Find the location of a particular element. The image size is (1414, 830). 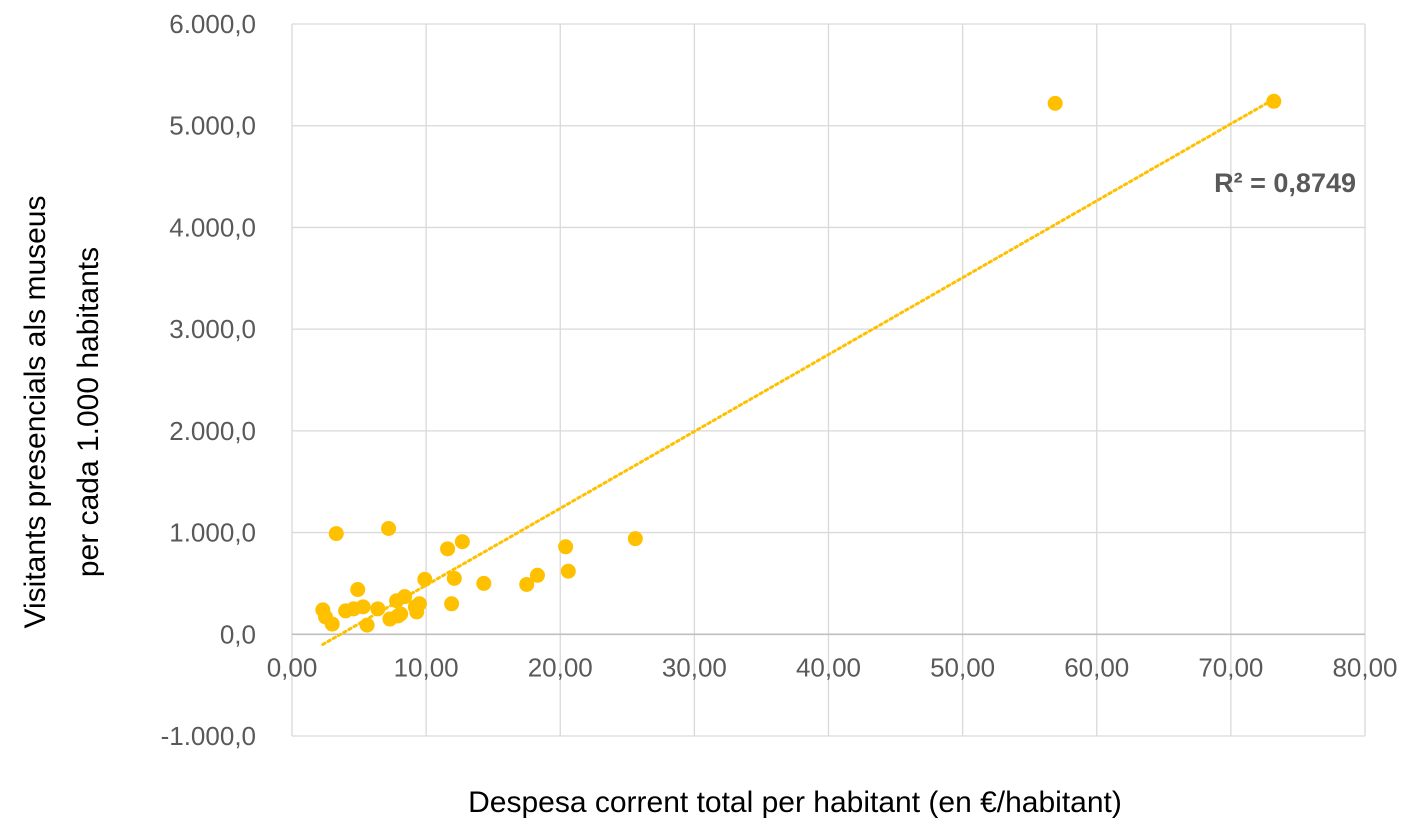

x-tick-label: 60,00 is located at coordinates (1096, 667).